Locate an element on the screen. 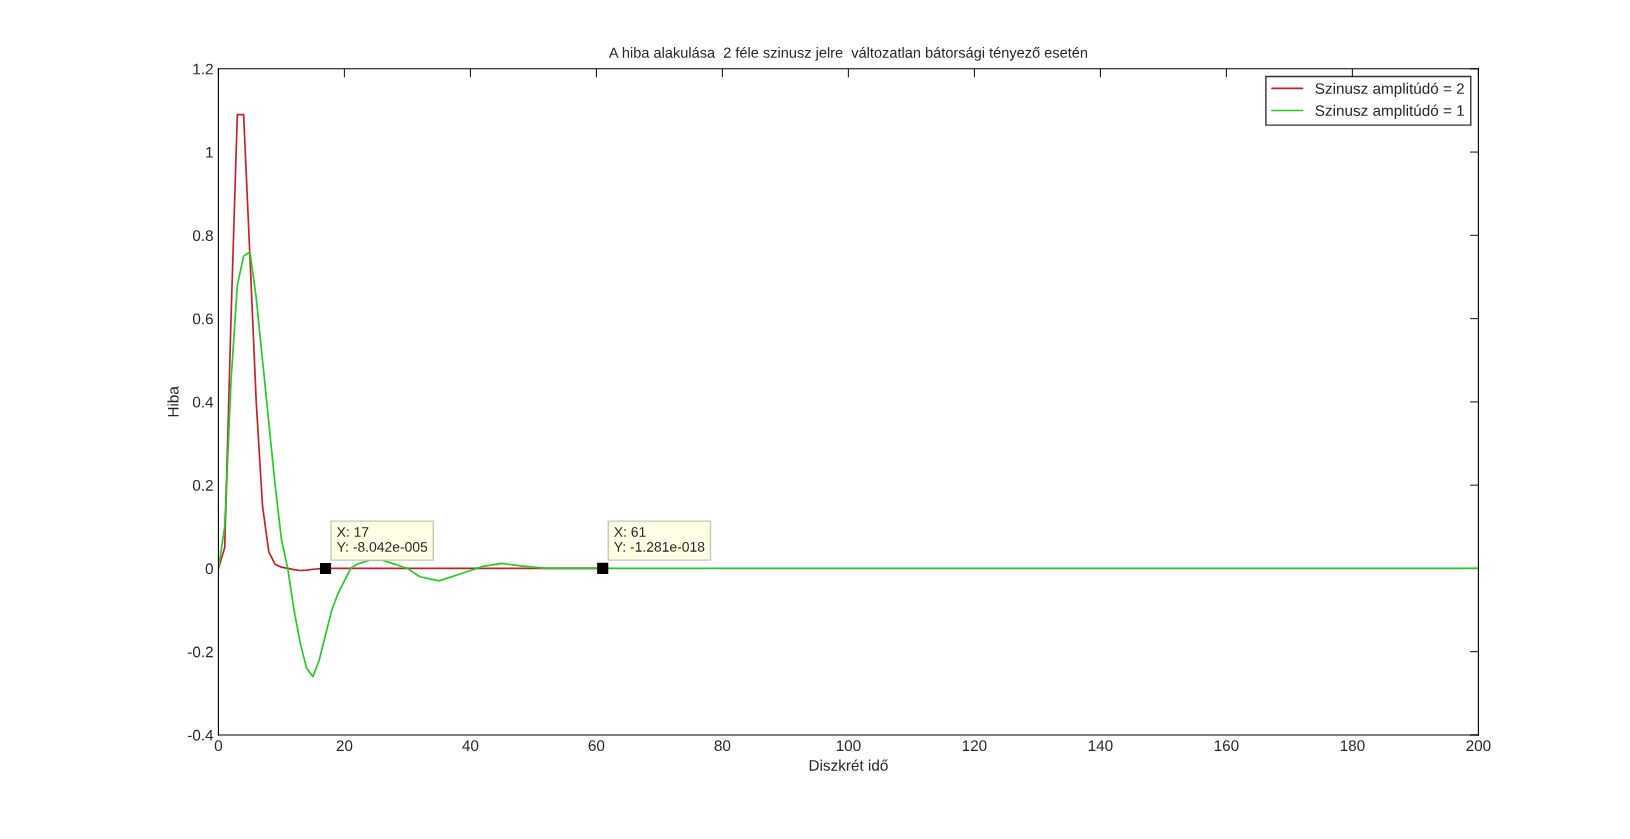 This screenshot has height=839, width=1630. y-tick-label: 1 is located at coordinates (209, 152).